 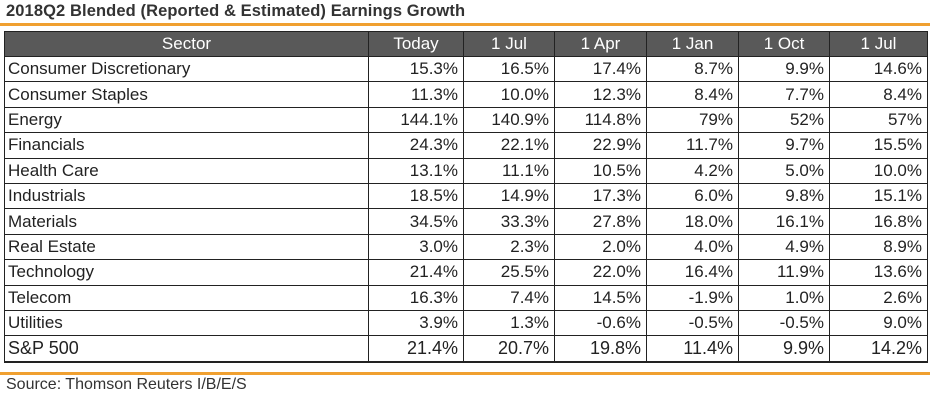 I want to click on growth-cell: 11.3%, so click(x=416, y=94).